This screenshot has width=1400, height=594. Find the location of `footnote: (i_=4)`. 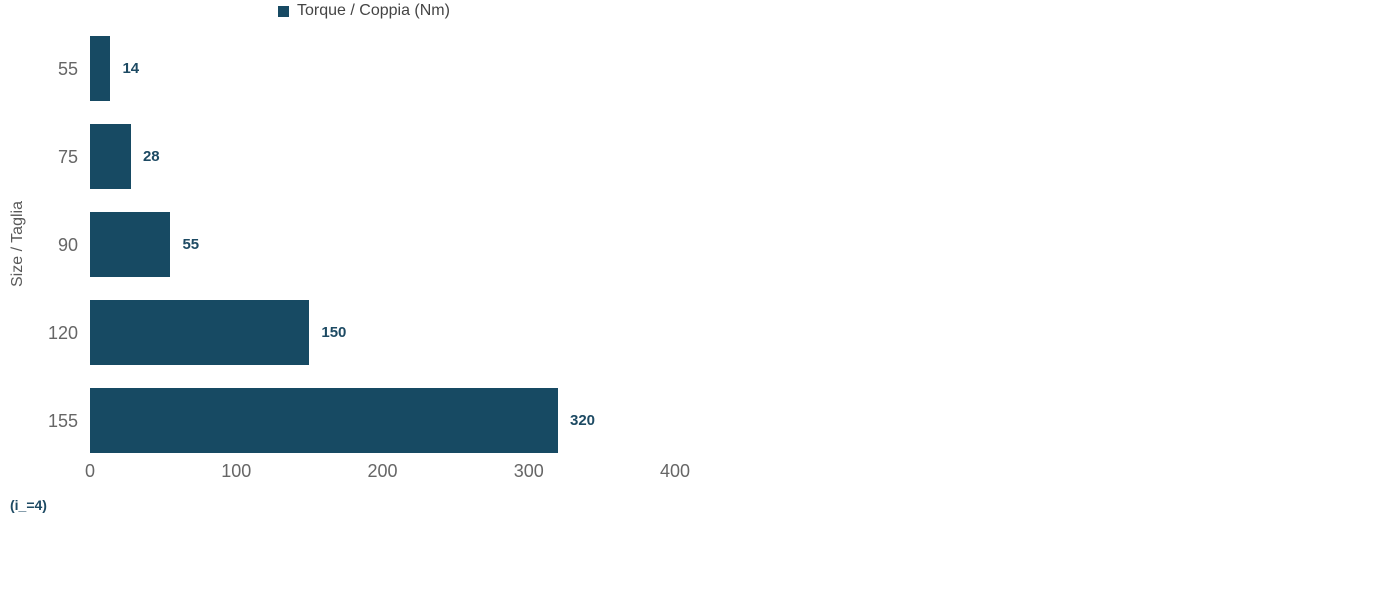

footnote: (i_=4) is located at coordinates (28, 505).